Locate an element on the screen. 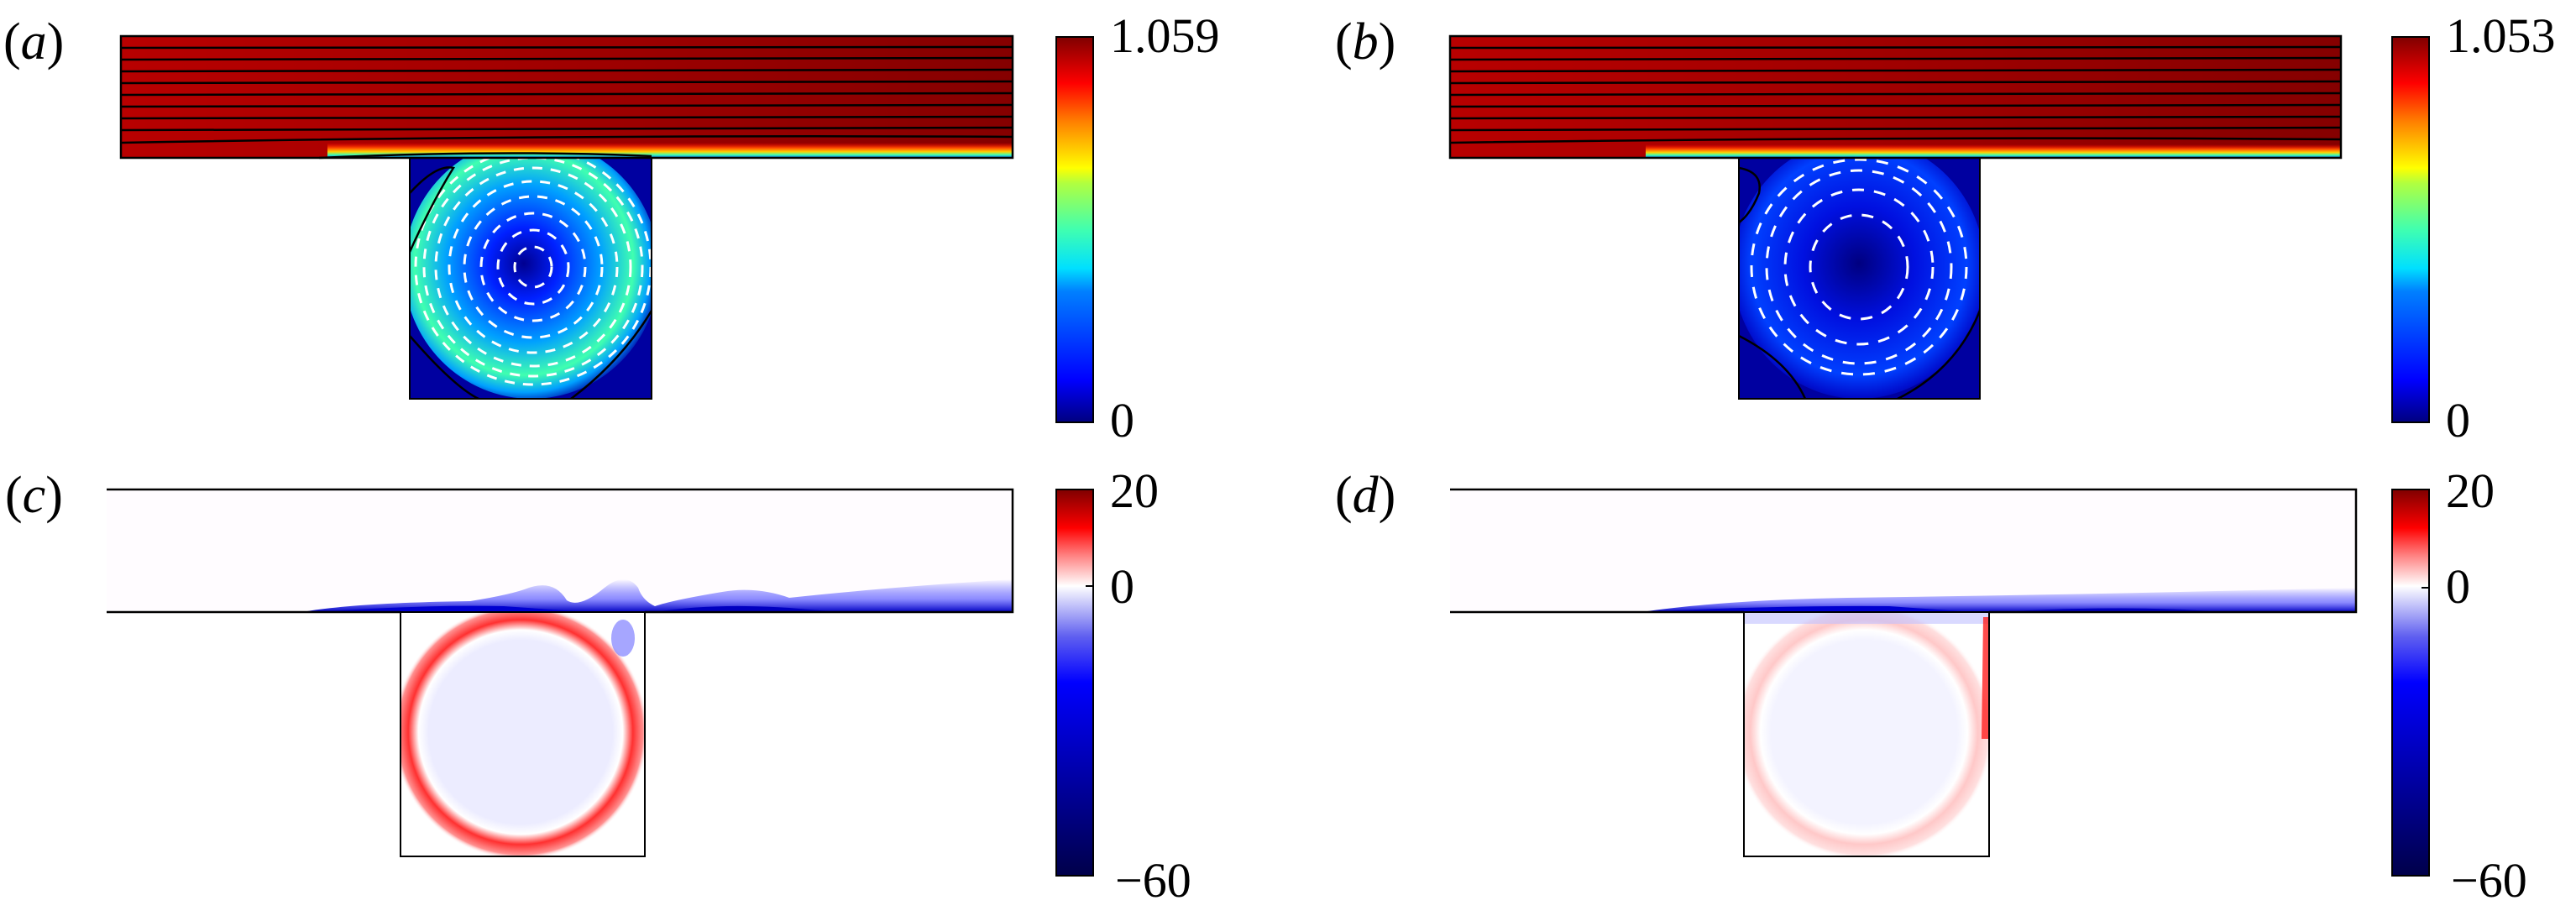 This screenshot has height=916, width=2576. colorbar-b-max: 1.053 is located at coordinates (2501, 36).